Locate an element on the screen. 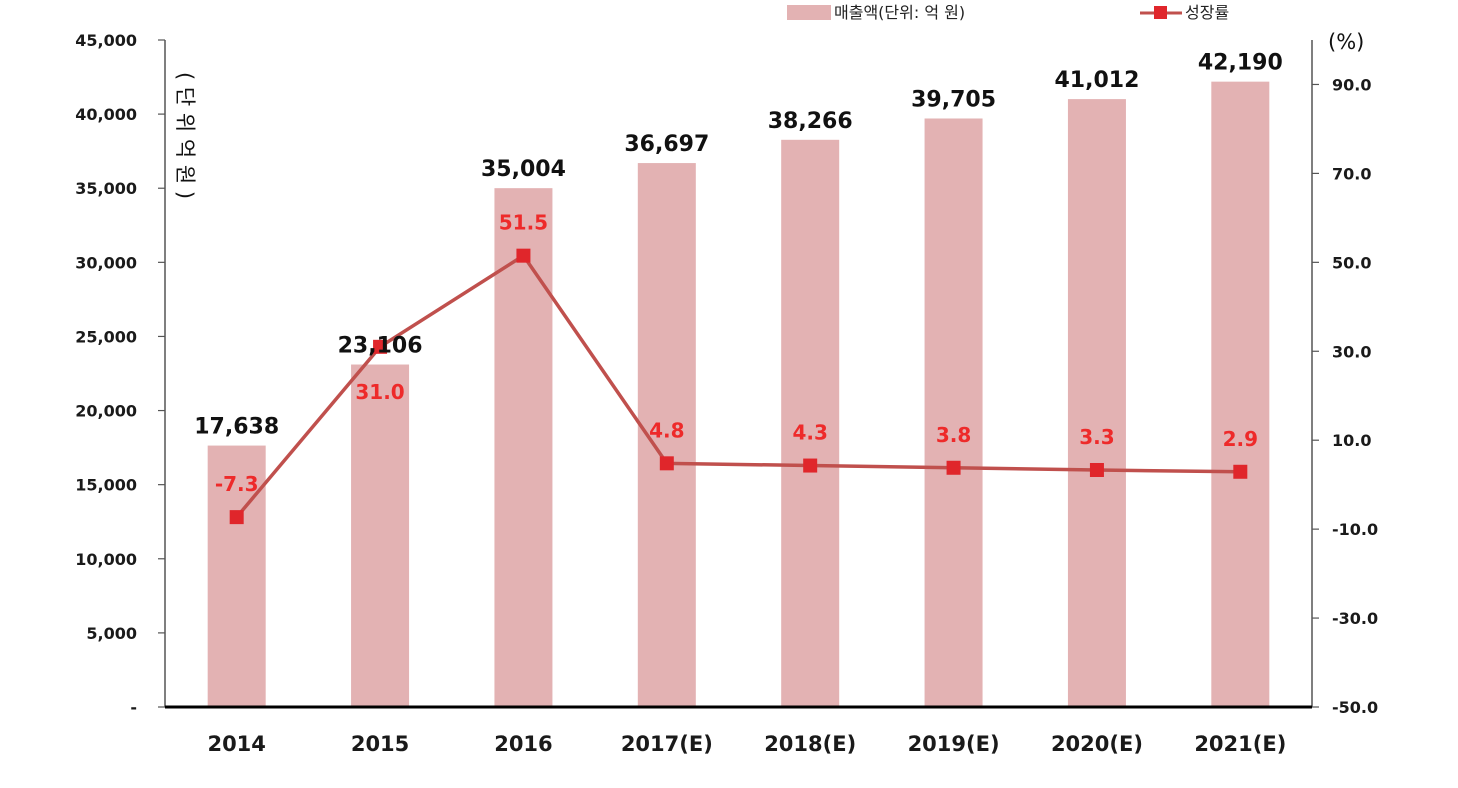  right-axis-tick-label: 70.0 is located at coordinates (1351, 173).